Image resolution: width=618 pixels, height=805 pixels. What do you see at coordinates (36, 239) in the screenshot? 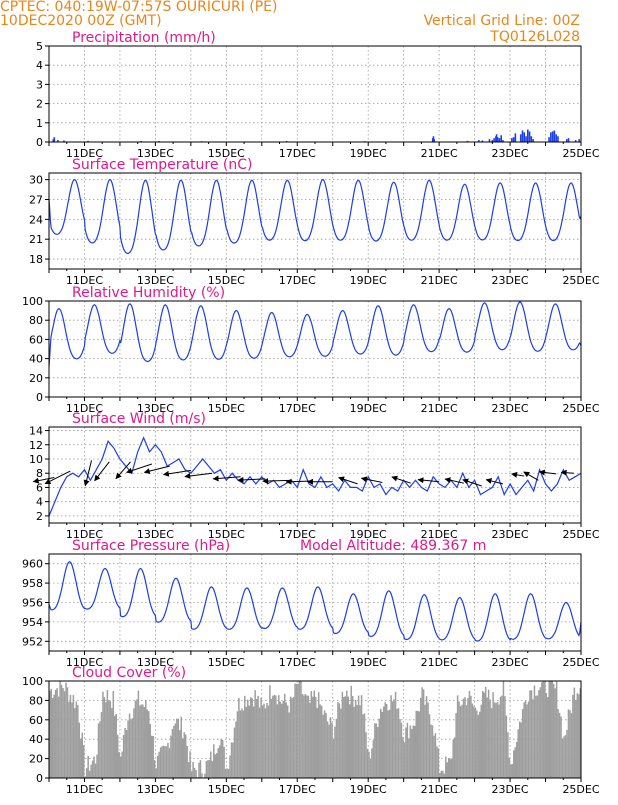
I see `y-tick-label: 21` at bounding box center [36, 239].